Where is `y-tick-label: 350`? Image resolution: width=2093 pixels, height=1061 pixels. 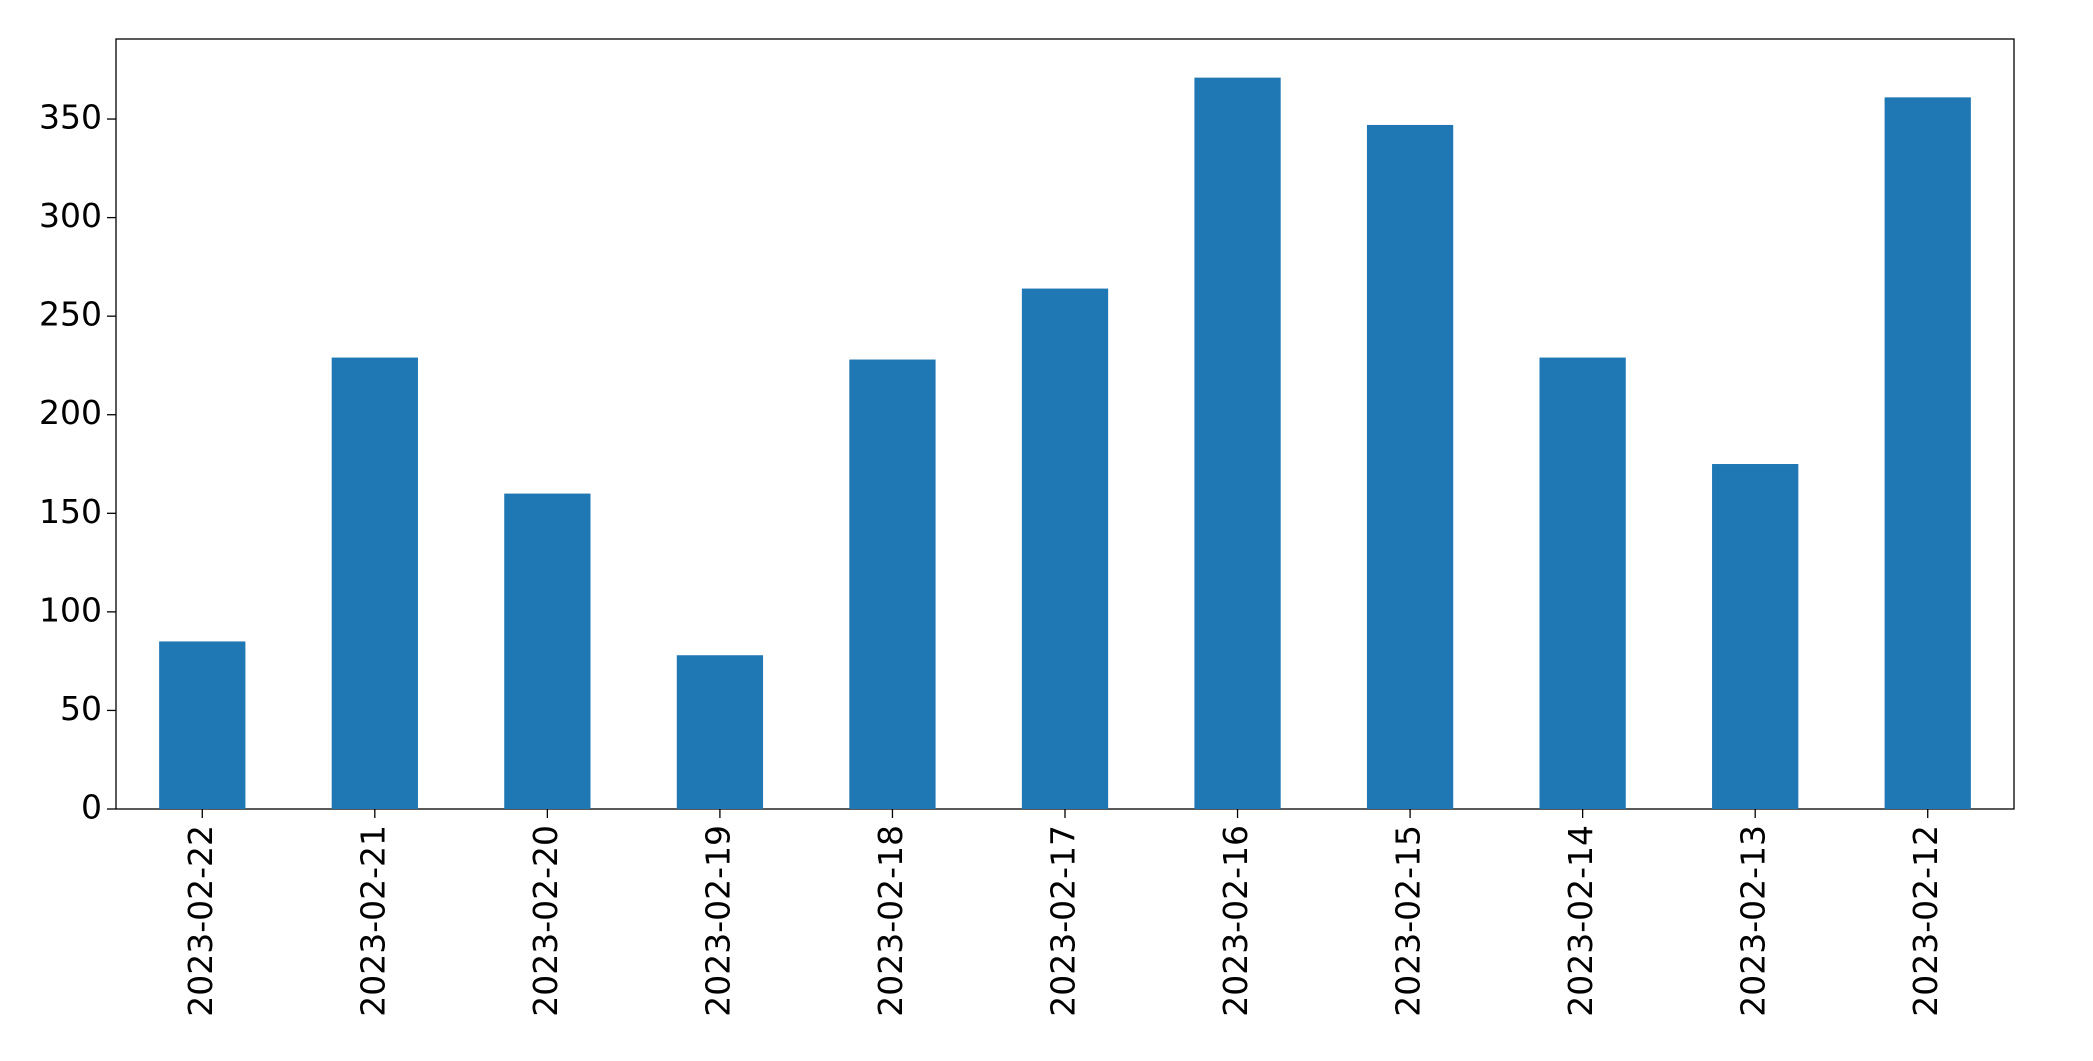
y-tick-label: 350 is located at coordinates (70, 117).